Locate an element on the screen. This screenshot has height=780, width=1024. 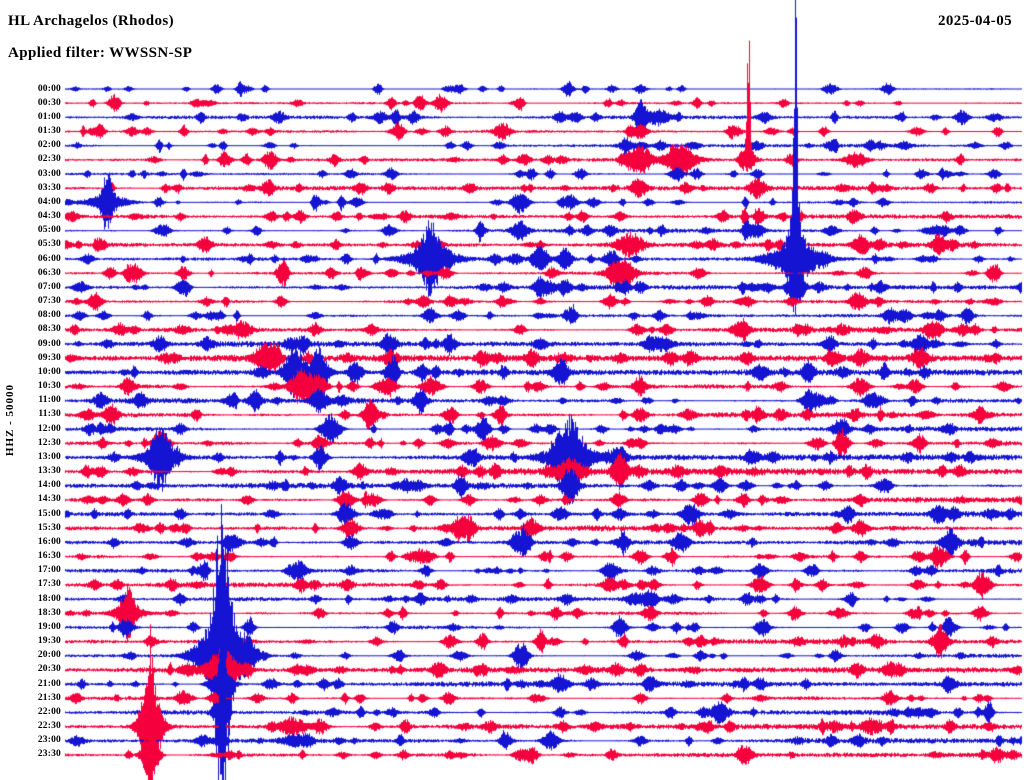
time-label: 11:30 is located at coordinates (49, 414).